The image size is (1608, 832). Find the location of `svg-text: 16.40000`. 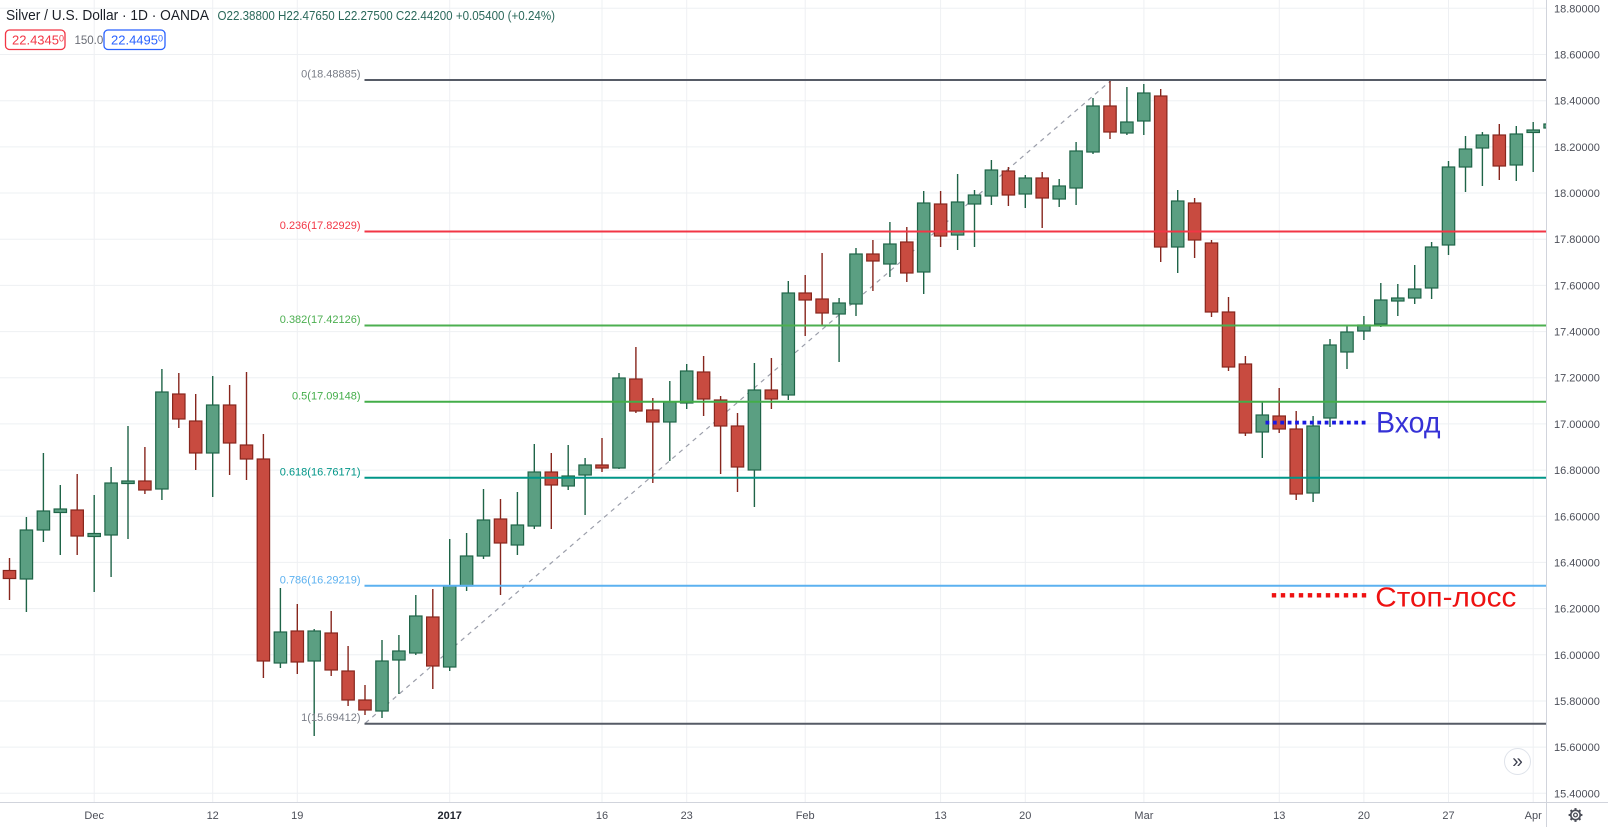

svg-text: 16.40000 is located at coordinates (1577, 563).